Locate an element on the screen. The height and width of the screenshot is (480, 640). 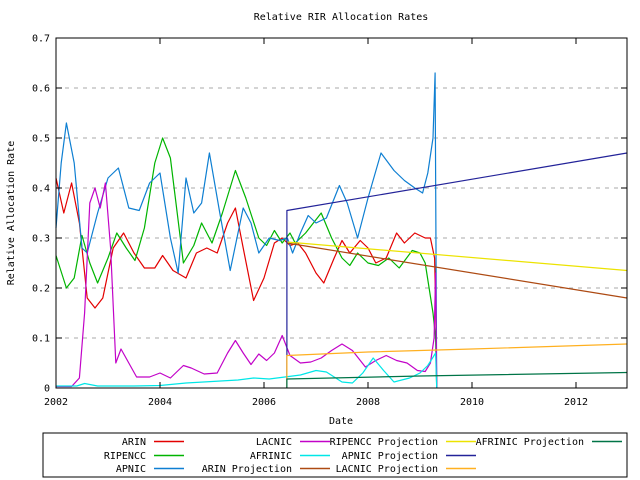
legend-label-apnic: APNIC is located at coordinates (131, 469).